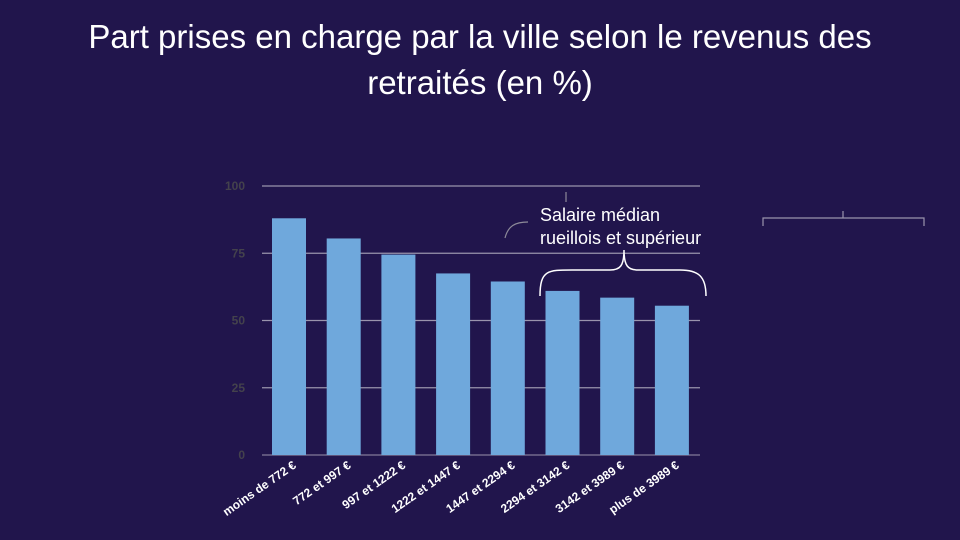  I want to click on x-tick-label: moins de 772 €, so click(259, 488).